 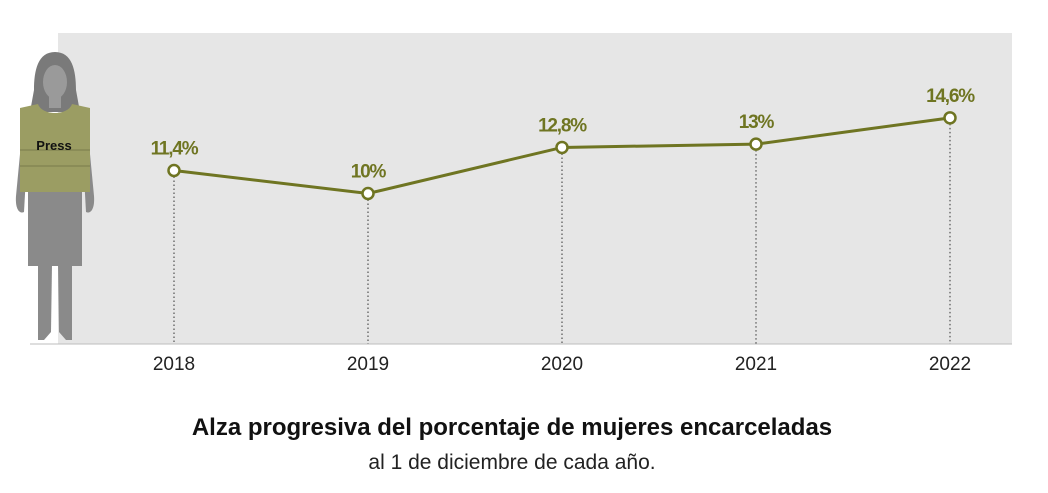 I want to click on data-label: 14,6%, so click(x=950, y=96).